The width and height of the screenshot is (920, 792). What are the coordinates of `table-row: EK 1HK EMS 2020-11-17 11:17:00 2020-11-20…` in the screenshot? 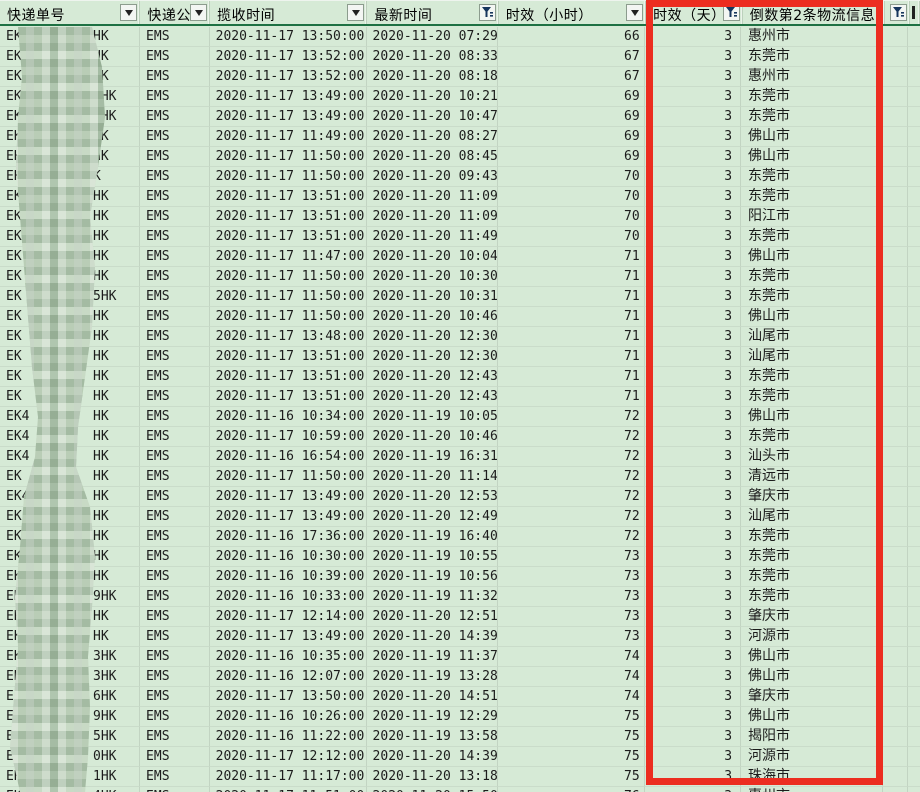 It's located at (460, 777).